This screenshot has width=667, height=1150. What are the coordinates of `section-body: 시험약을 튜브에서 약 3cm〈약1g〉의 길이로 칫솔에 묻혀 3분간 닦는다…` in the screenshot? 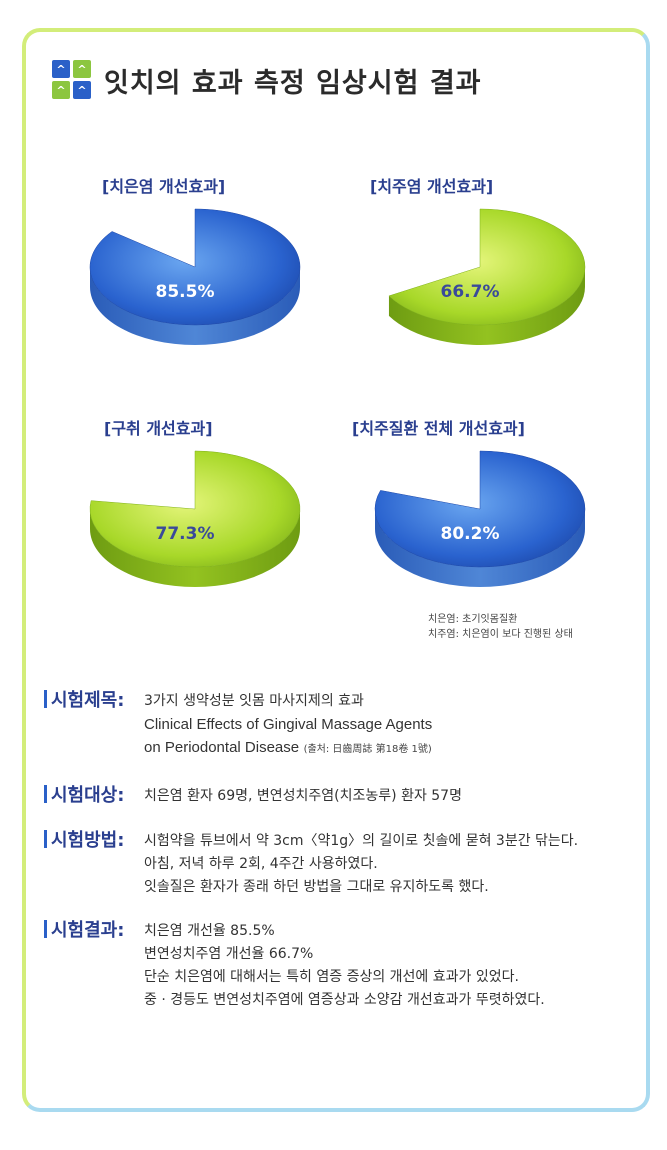 It's located at (361, 864).